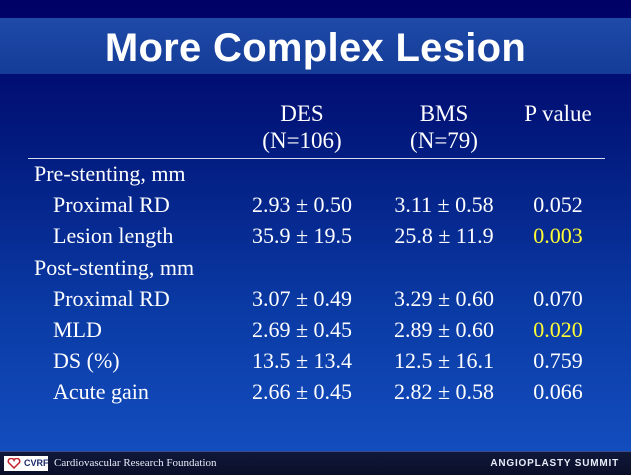 This screenshot has height=475, width=631. Describe the element at coordinates (77, 329) in the screenshot. I see `row-label: MLD` at that location.